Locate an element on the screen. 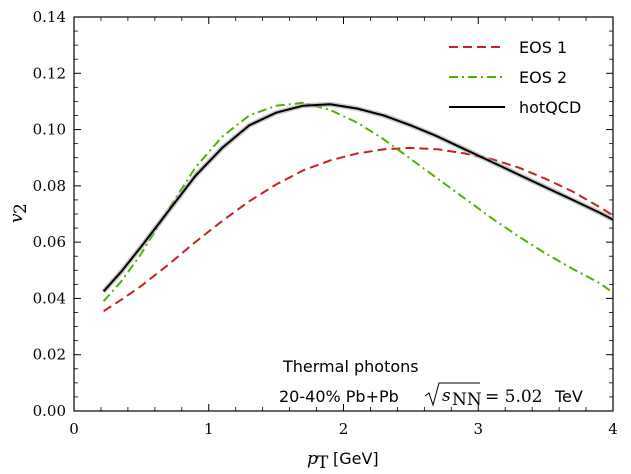 The height and width of the screenshot is (474, 631). x-tick-label: 3 is located at coordinates (478, 429).